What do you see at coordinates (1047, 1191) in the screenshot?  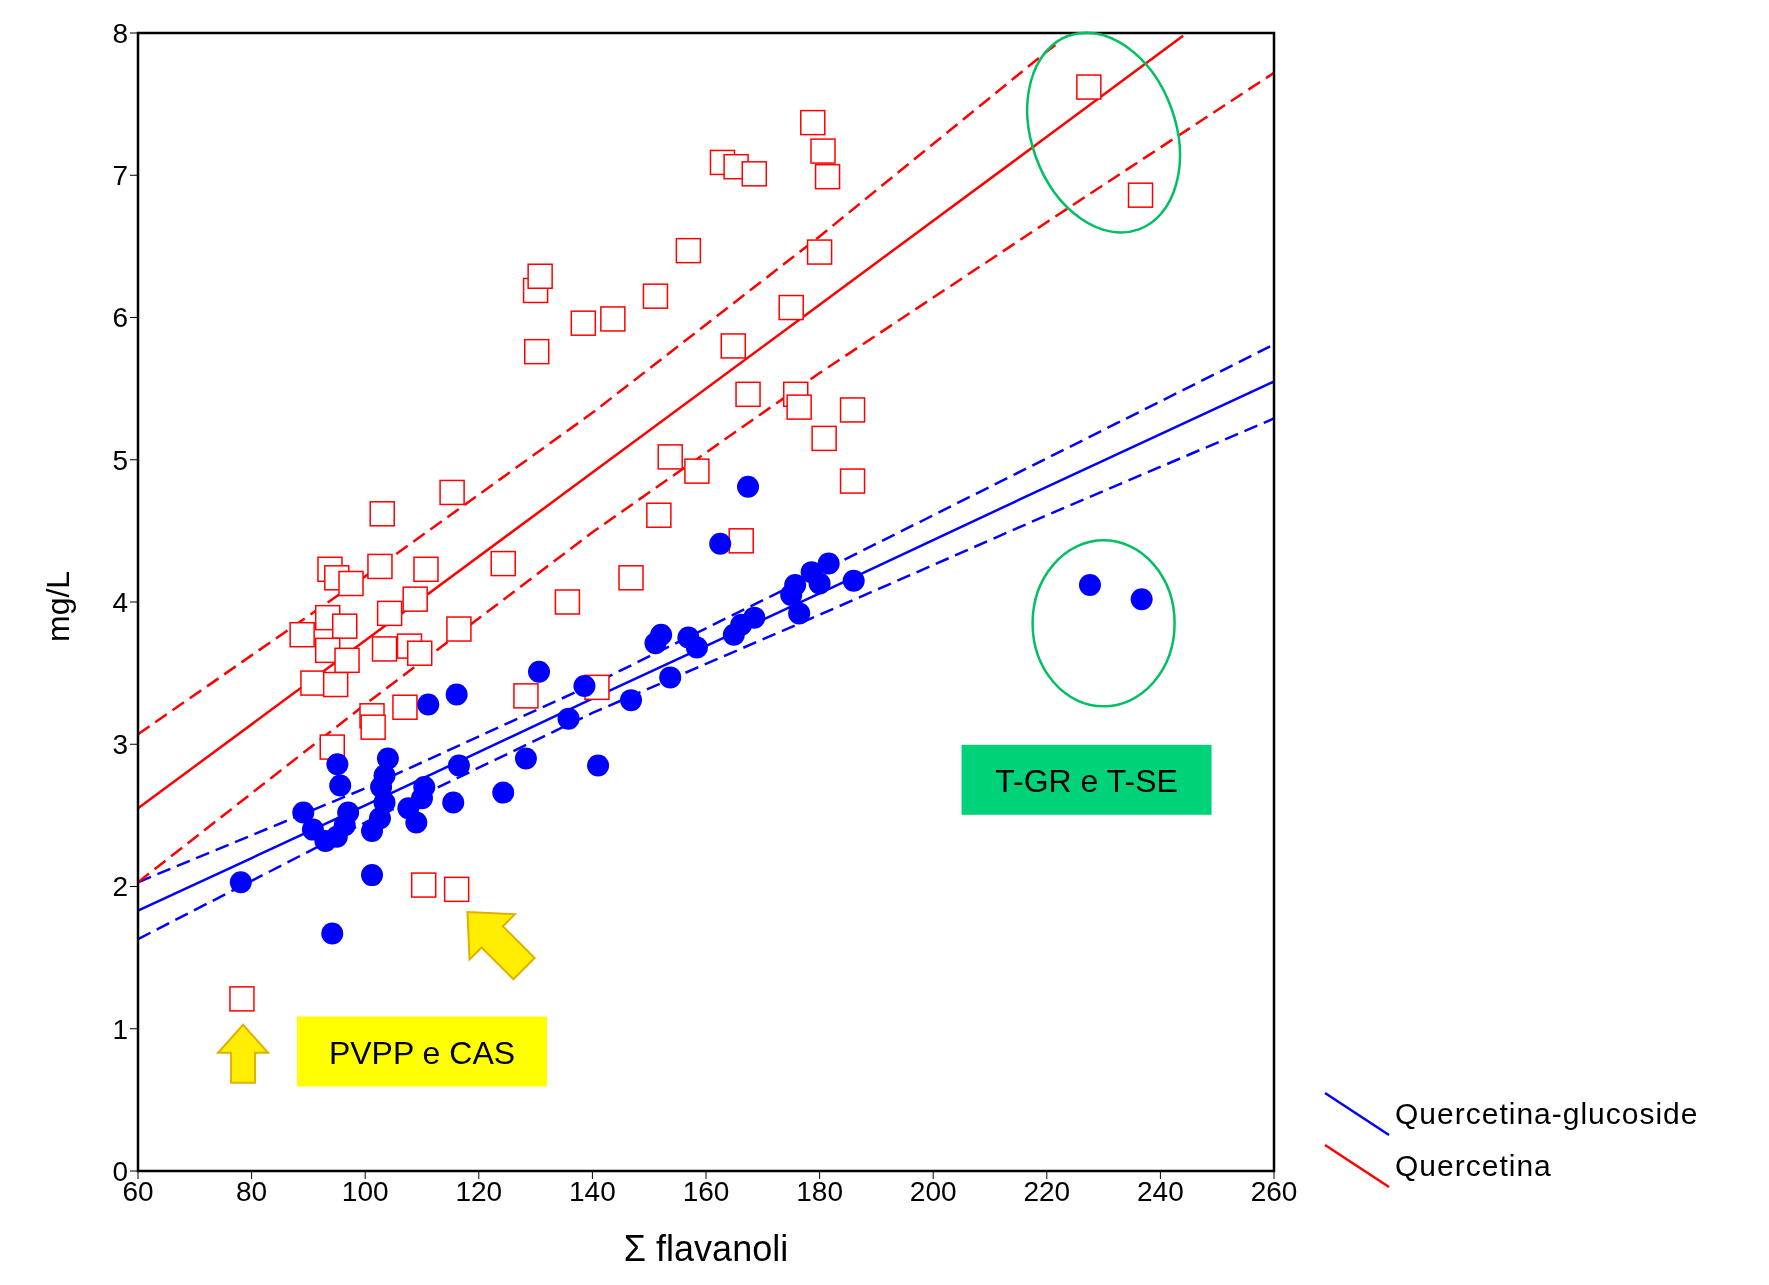 I see `x-tick-label: 220` at bounding box center [1047, 1191].